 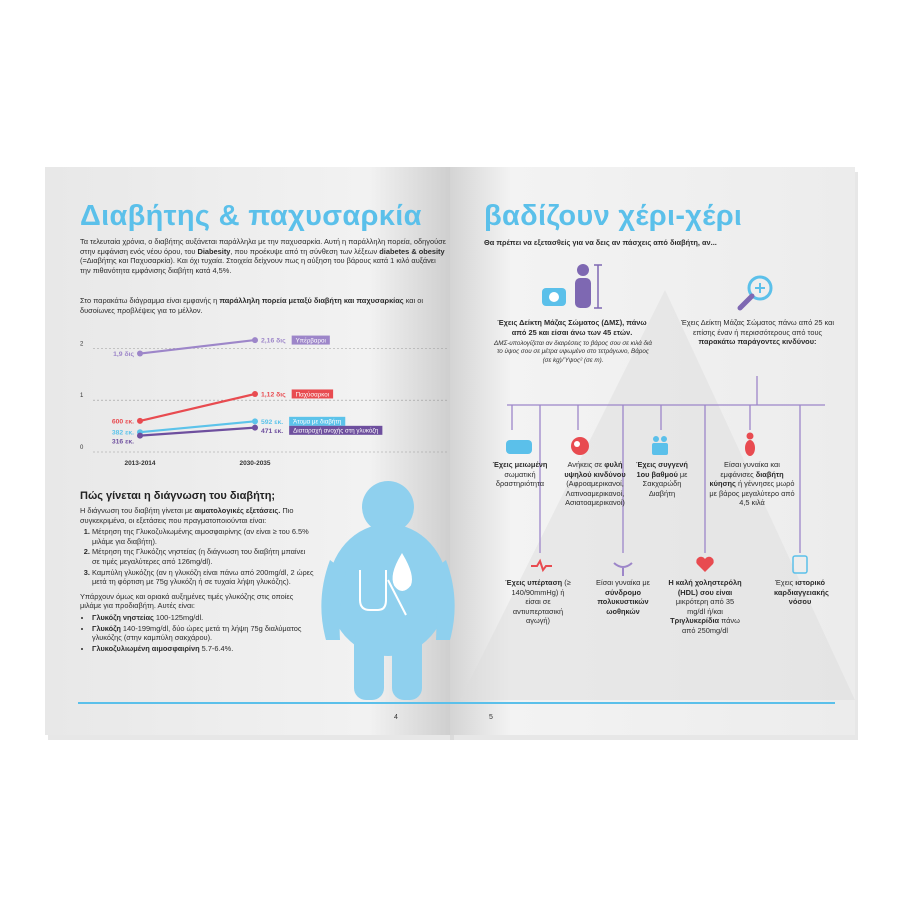 What do you see at coordinates (273, 394) in the screenshot?
I see `value-label: 1,12 δις` at bounding box center [273, 394].